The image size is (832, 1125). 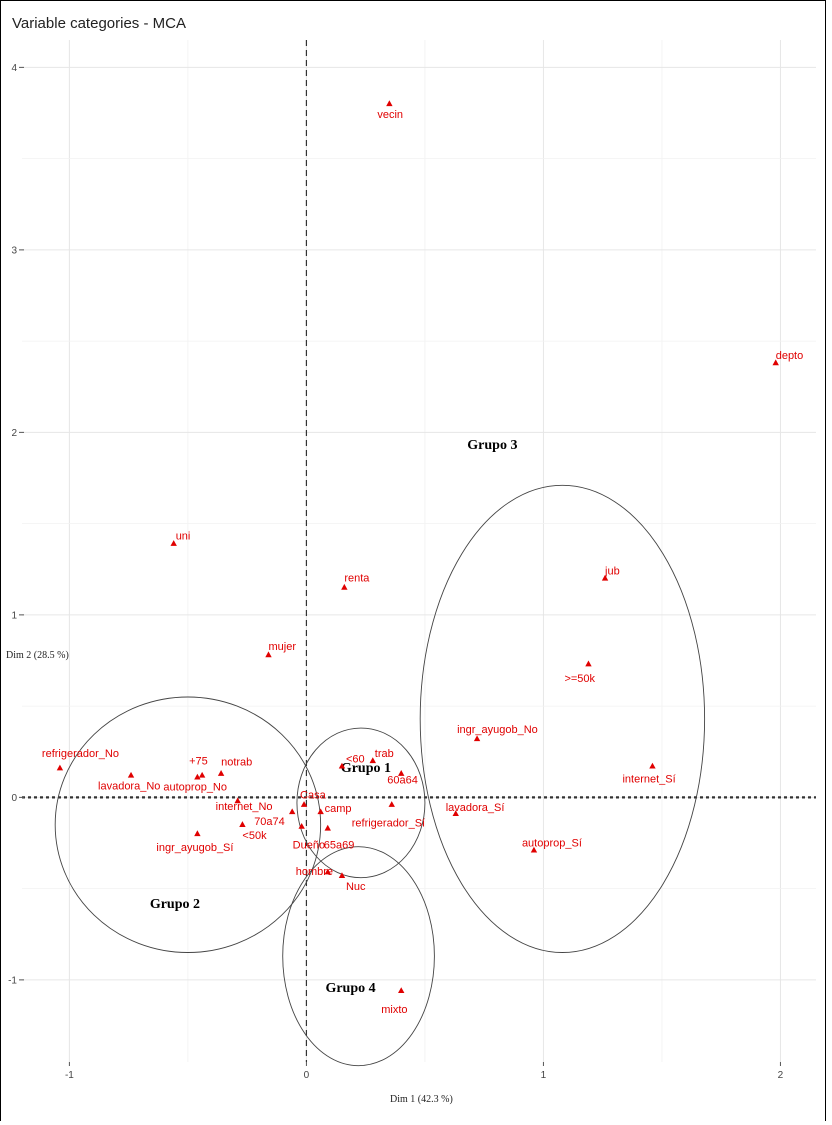 I want to click on point-label: renta, so click(x=357, y=579).